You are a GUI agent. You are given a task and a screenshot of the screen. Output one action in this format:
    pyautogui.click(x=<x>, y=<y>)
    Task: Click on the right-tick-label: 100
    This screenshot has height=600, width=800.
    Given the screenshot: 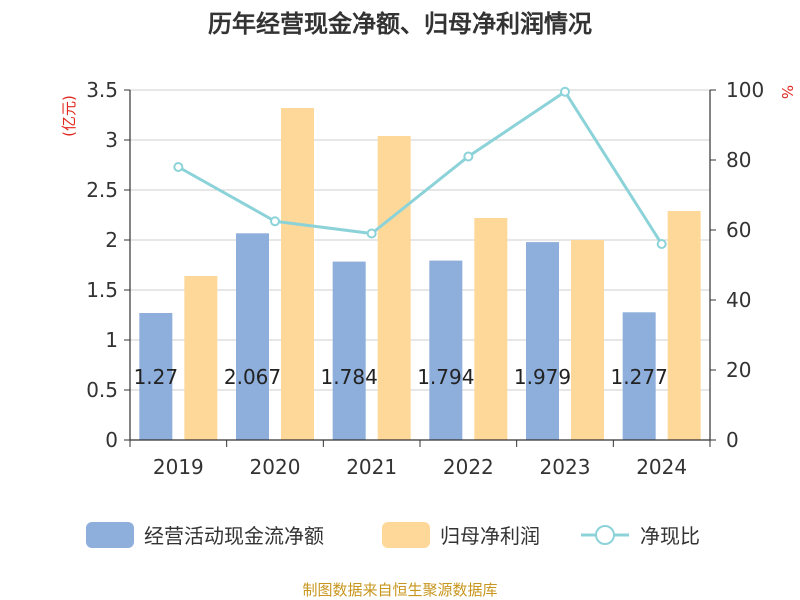 What is the action you would take?
    pyautogui.click(x=745, y=90)
    